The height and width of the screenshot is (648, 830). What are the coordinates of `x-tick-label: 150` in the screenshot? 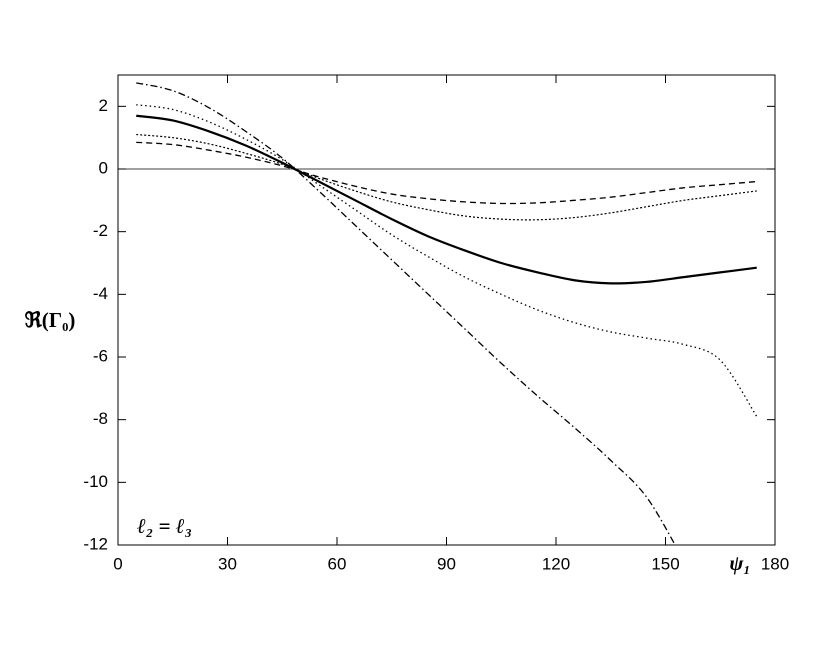 It's located at (665, 563).